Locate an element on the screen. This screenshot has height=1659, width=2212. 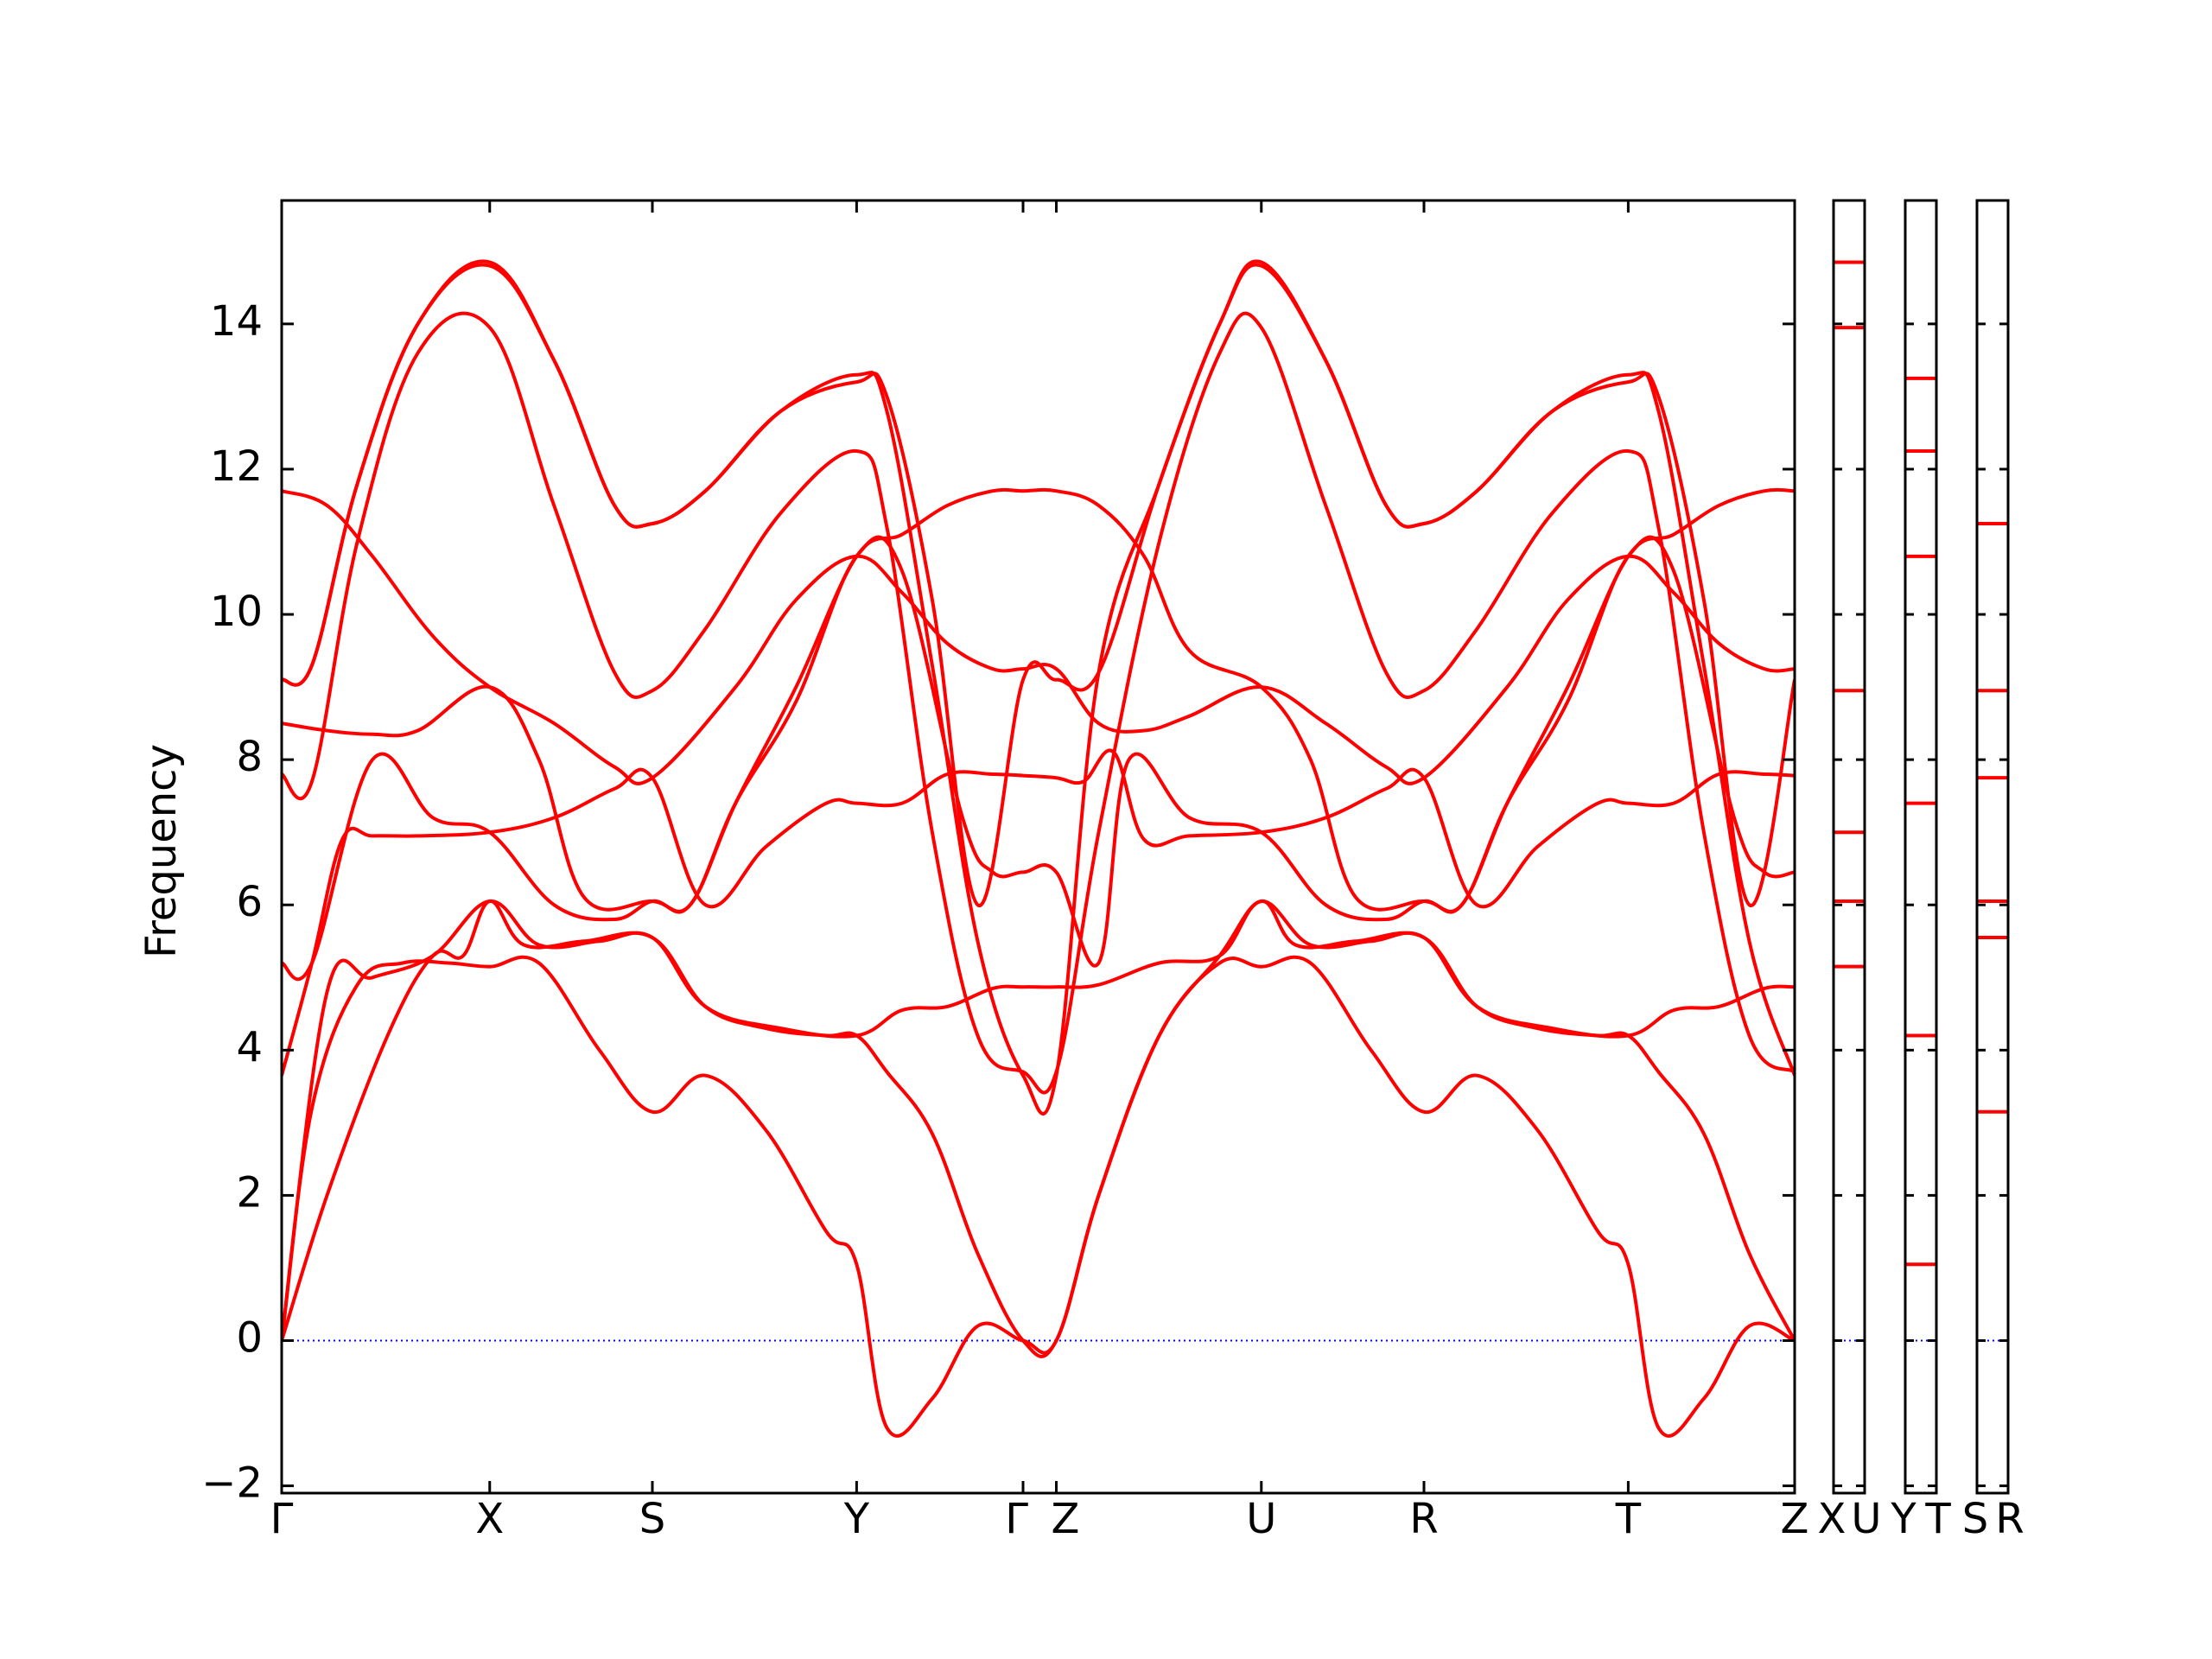
y-tick-label: 2 is located at coordinates (249, 1192).